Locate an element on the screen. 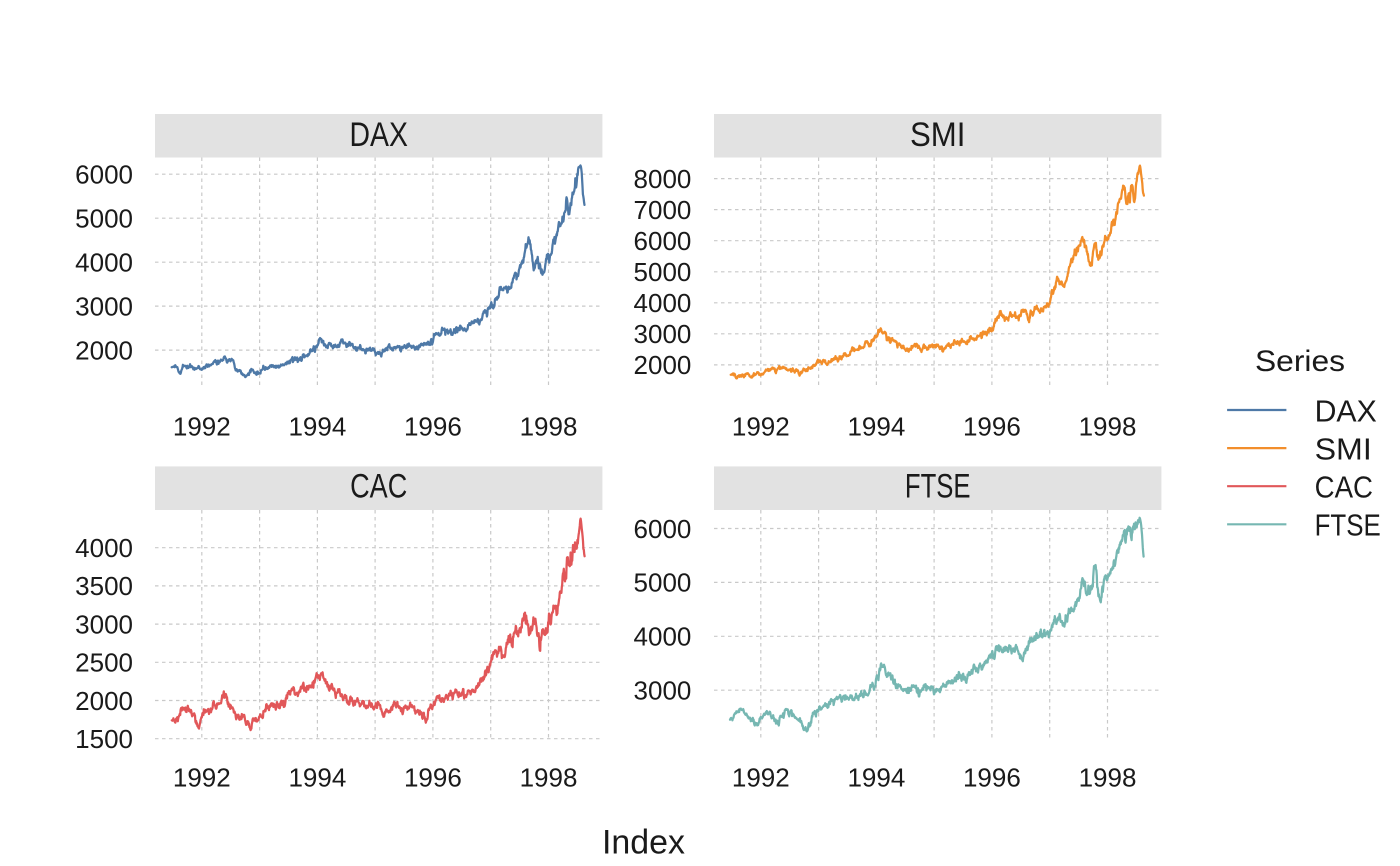 The height and width of the screenshot is (866, 1400). svg-text: 3500 is located at coordinates (104, 586).